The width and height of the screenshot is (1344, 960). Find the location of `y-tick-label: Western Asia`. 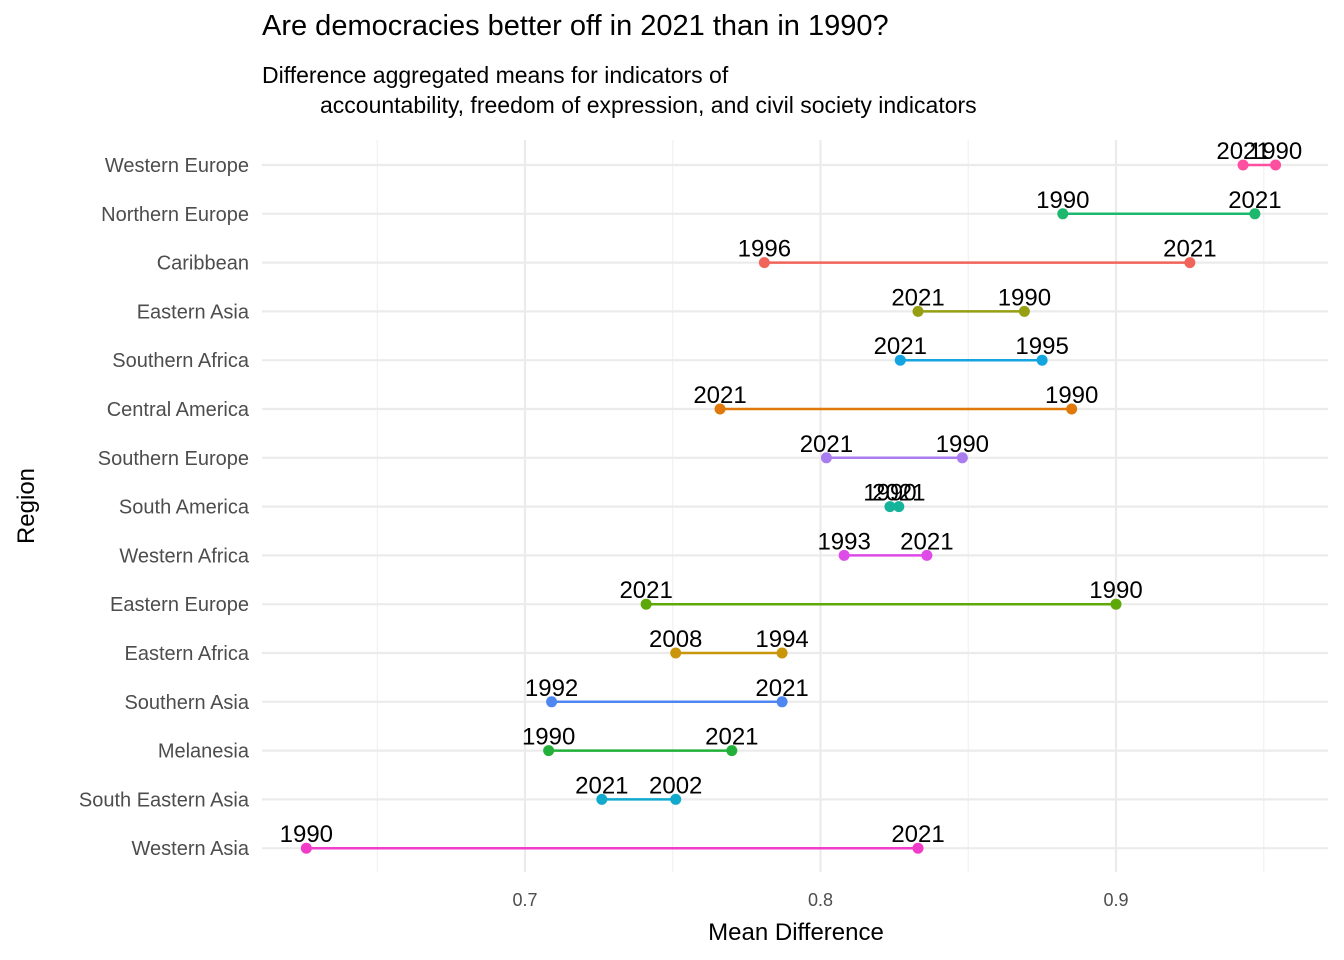

y-tick-label: Western Asia is located at coordinates (191, 849).